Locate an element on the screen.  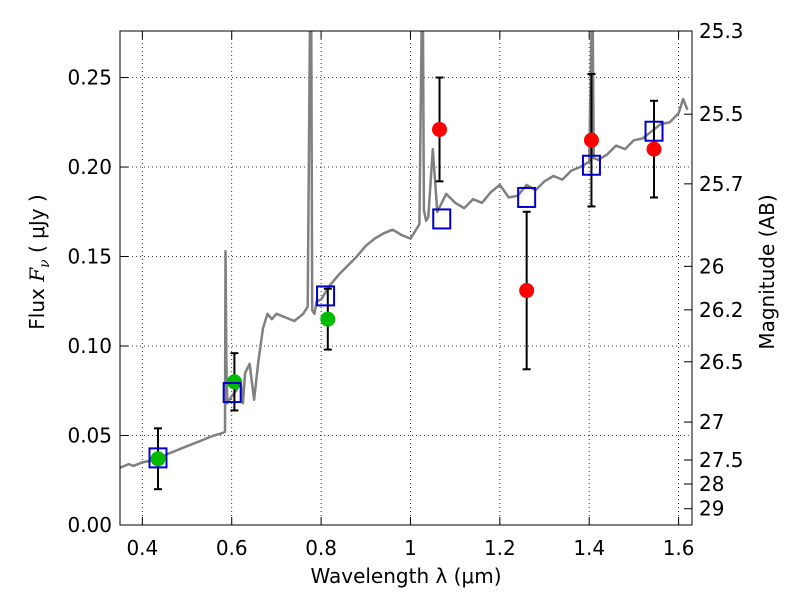
x-axis-label: Wavelength λ (μm) is located at coordinates (405, 576).